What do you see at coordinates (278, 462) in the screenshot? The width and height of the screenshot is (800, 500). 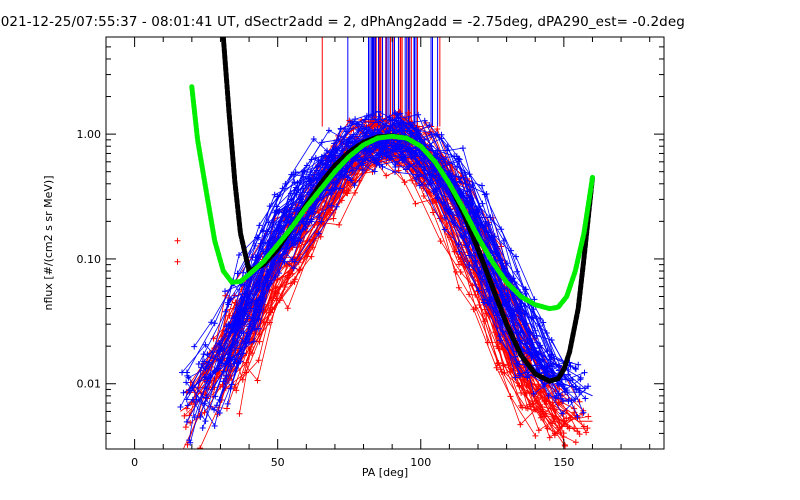 I see `x-tick-label: 50` at bounding box center [278, 462].